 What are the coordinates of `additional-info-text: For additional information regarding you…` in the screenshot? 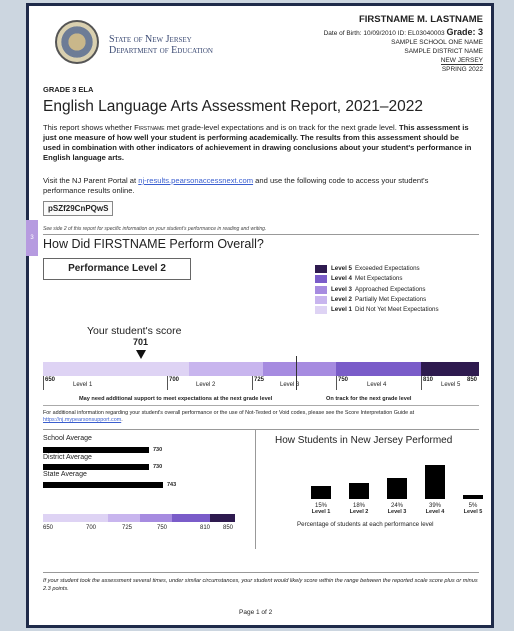 It's located at (229, 413).